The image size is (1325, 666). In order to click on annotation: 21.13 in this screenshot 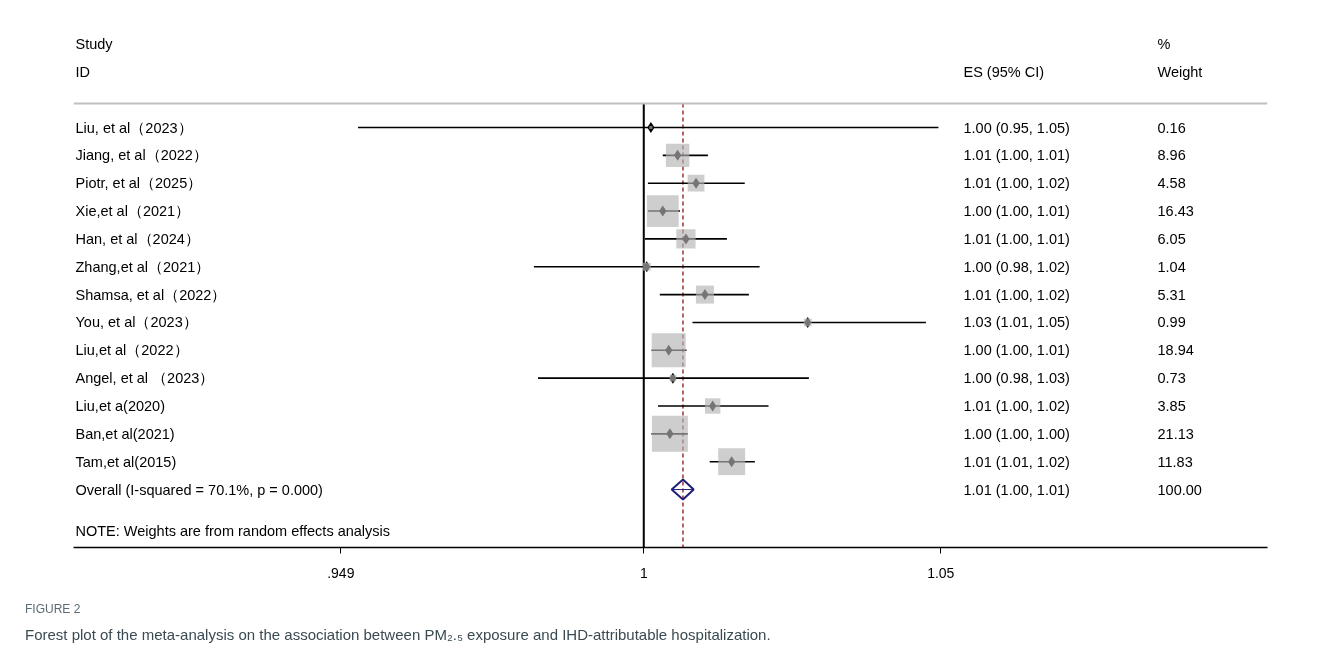, I will do `click(1175, 433)`.